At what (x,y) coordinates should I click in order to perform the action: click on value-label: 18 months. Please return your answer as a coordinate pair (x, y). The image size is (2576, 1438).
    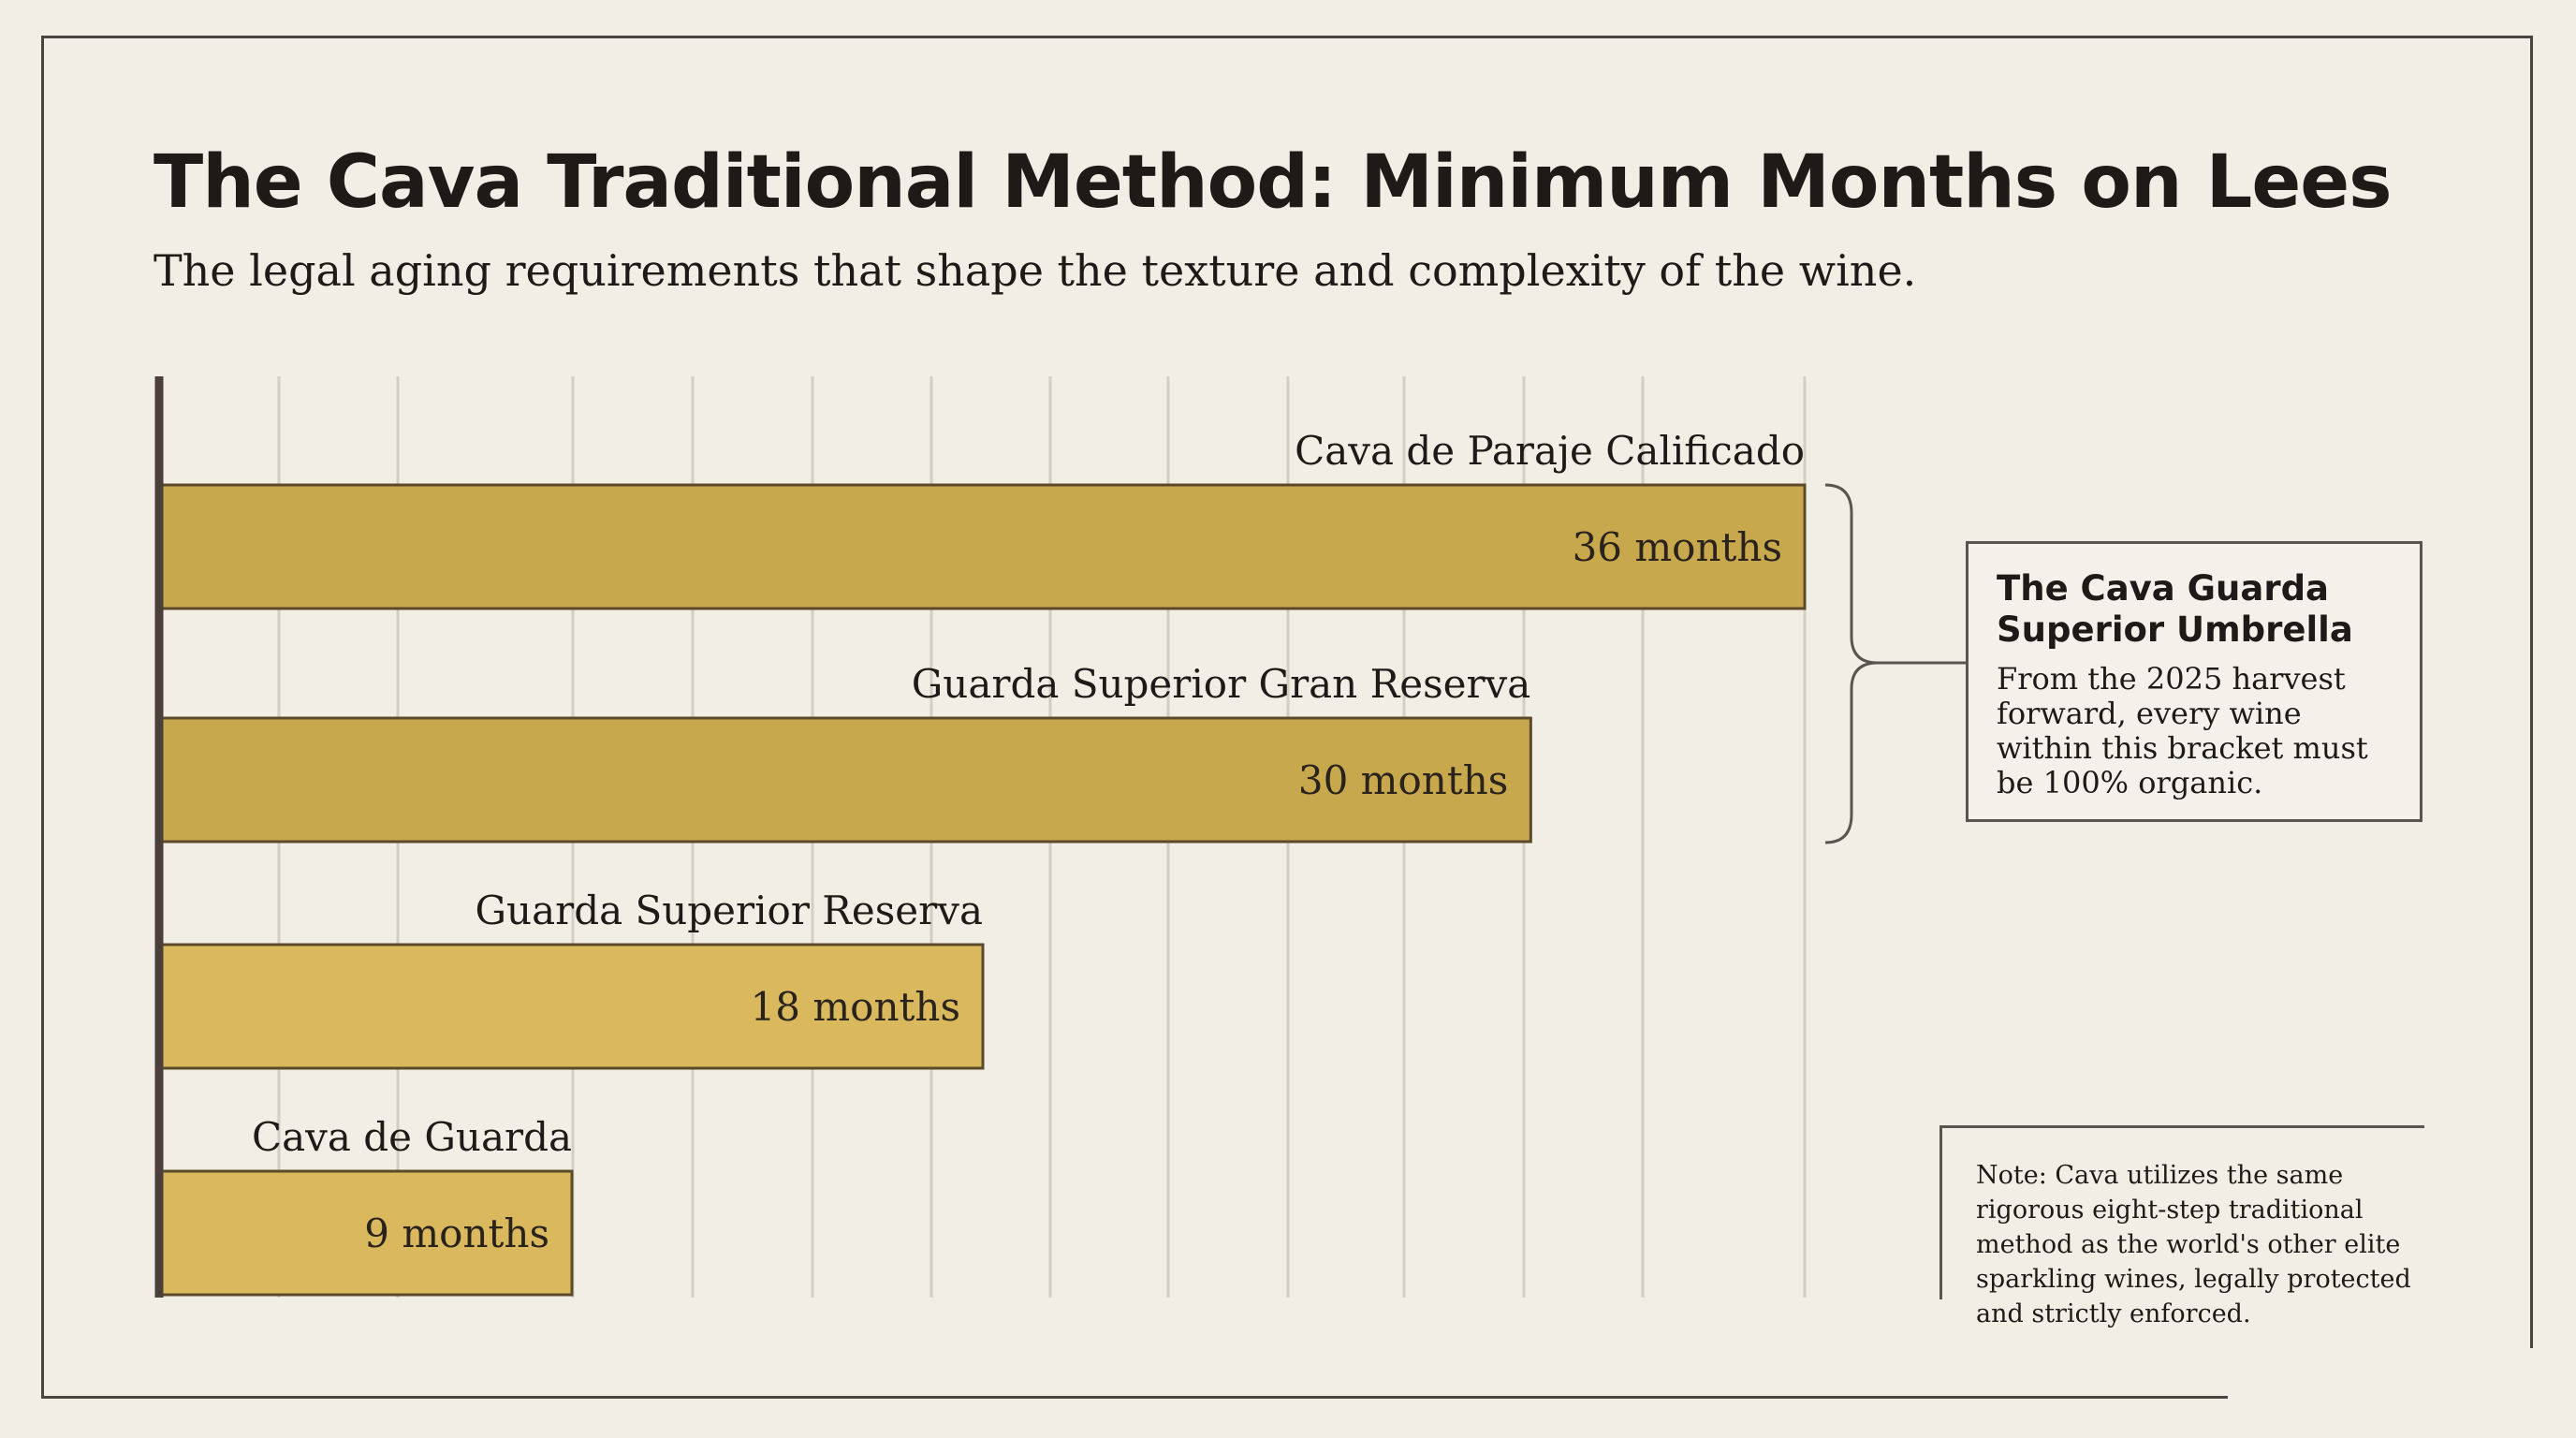
    Looking at the image, I should click on (855, 1007).